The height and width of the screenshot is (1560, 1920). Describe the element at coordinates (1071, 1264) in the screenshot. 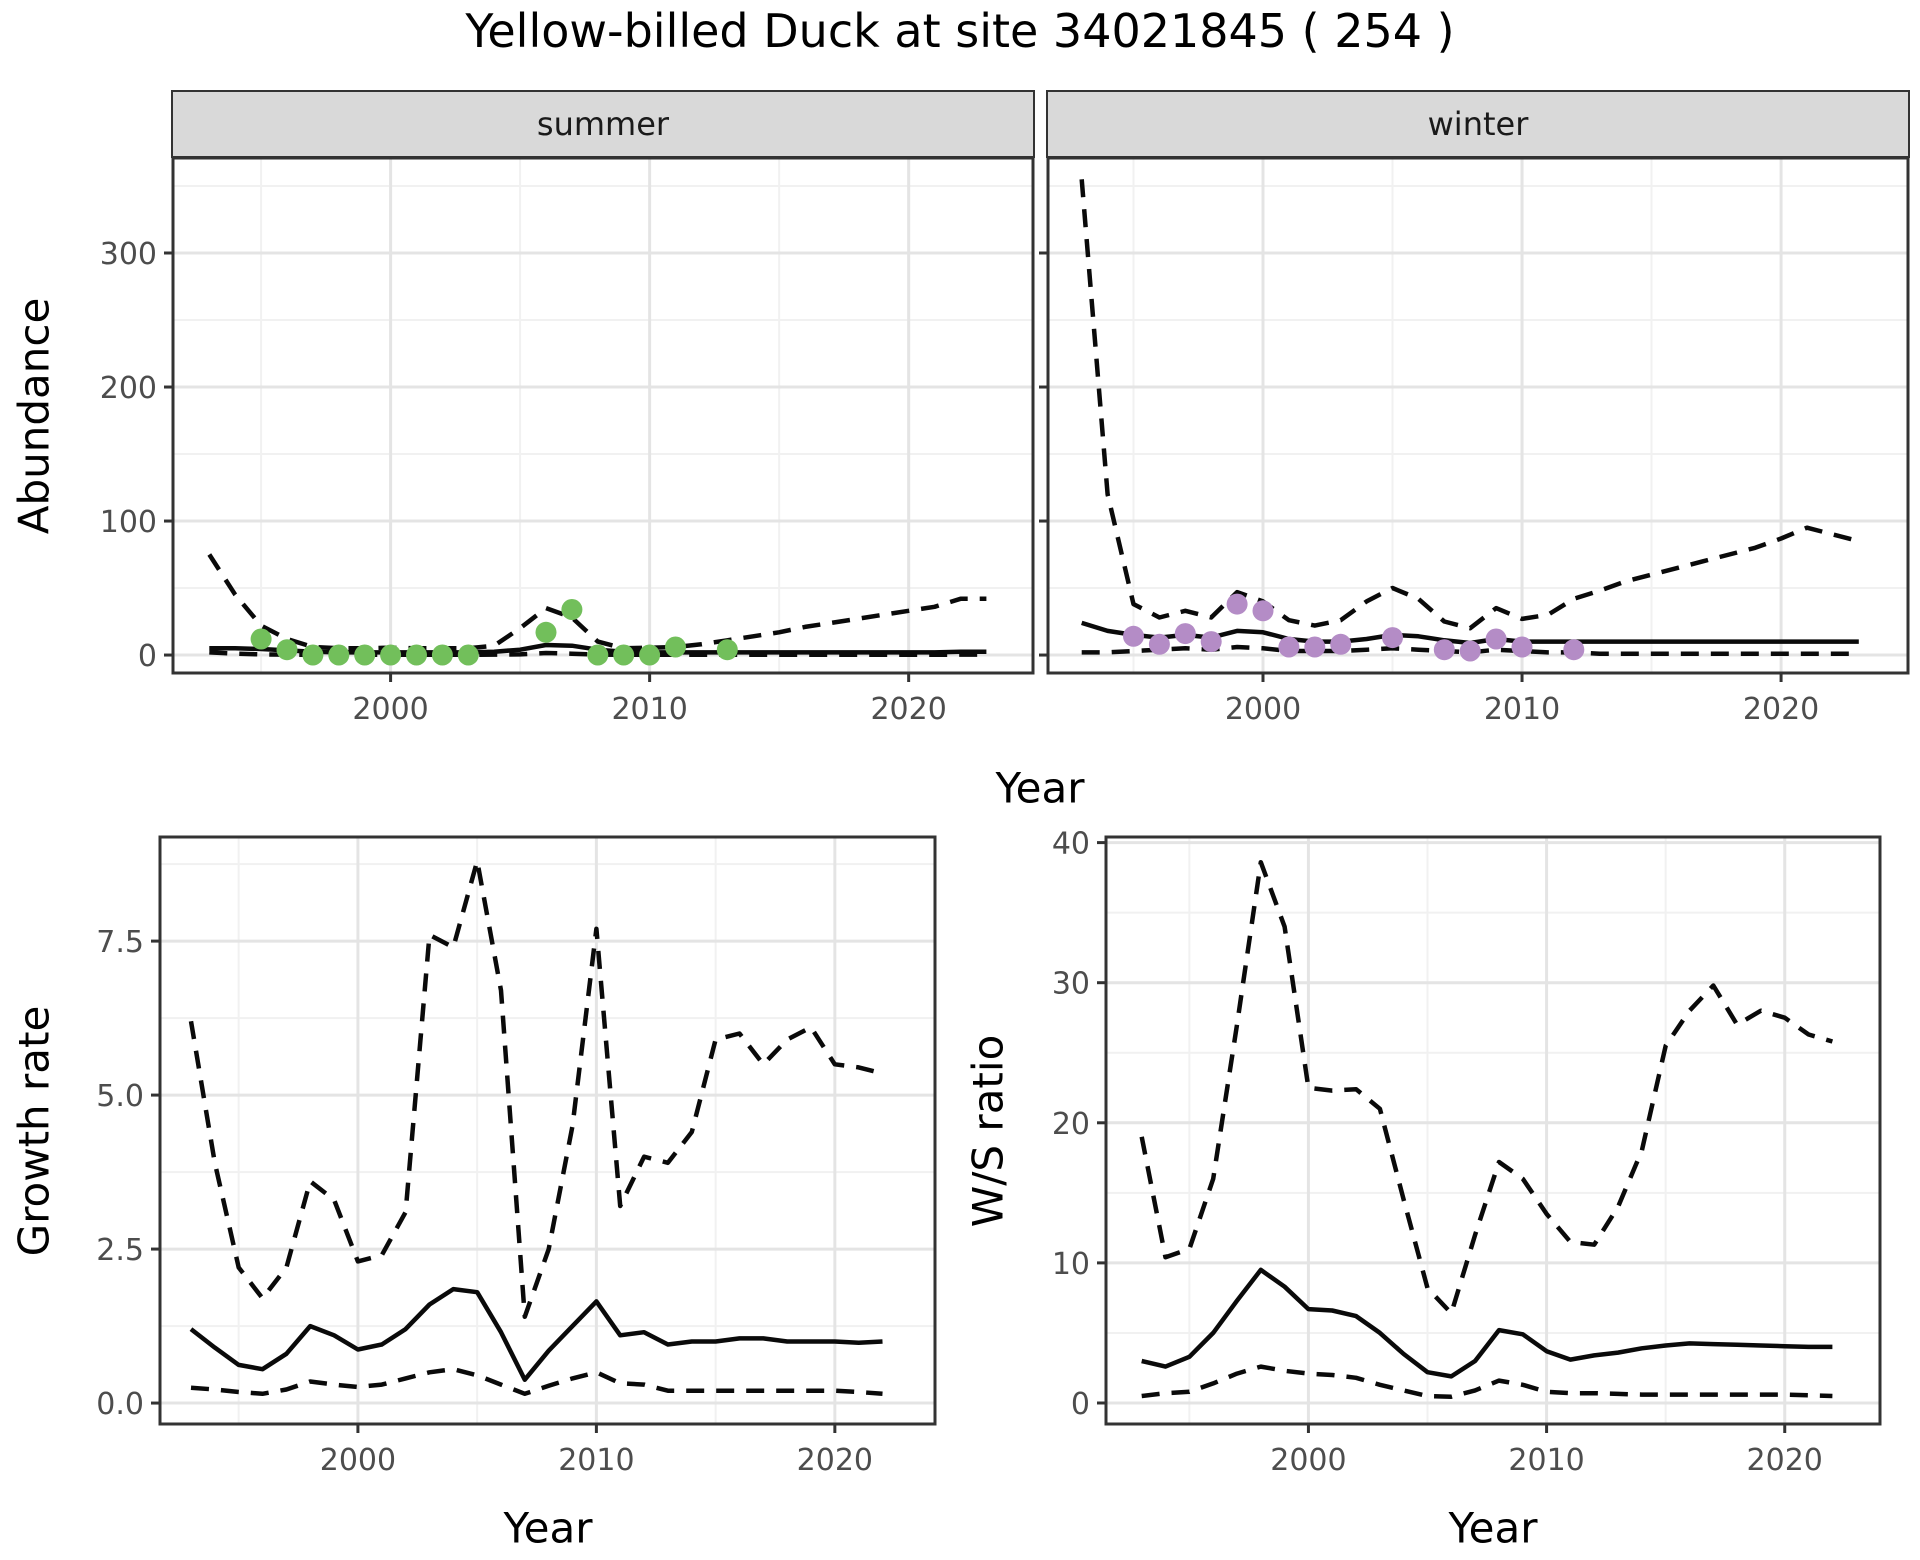

I see `y-tick-label: 10` at that location.